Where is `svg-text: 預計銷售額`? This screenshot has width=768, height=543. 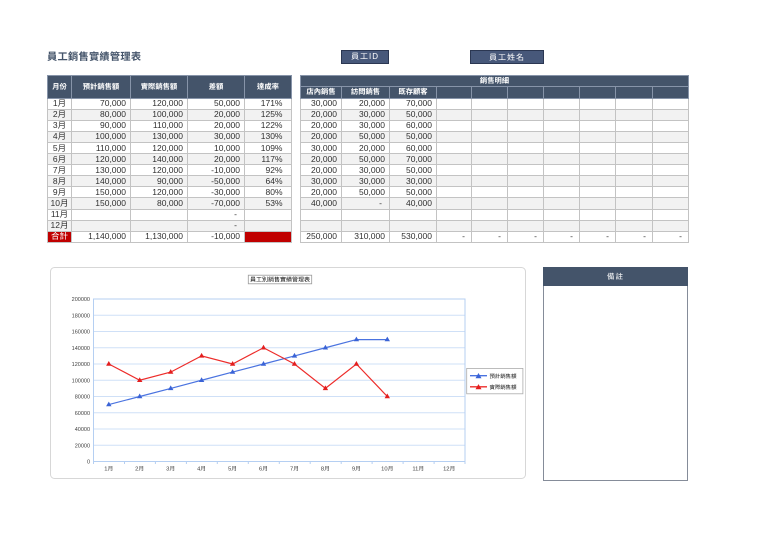
svg-text: 預計銷售額 is located at coordinates (504, 376).